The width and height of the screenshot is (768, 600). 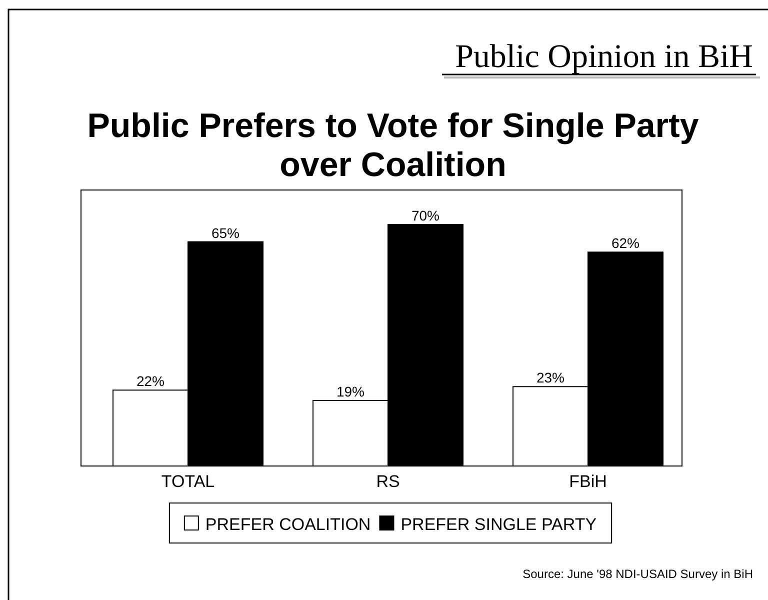 What do you see at coordinates (150, 381) in the screenshot?
I see `data-label: 22%` at bounding box center [150, 381].